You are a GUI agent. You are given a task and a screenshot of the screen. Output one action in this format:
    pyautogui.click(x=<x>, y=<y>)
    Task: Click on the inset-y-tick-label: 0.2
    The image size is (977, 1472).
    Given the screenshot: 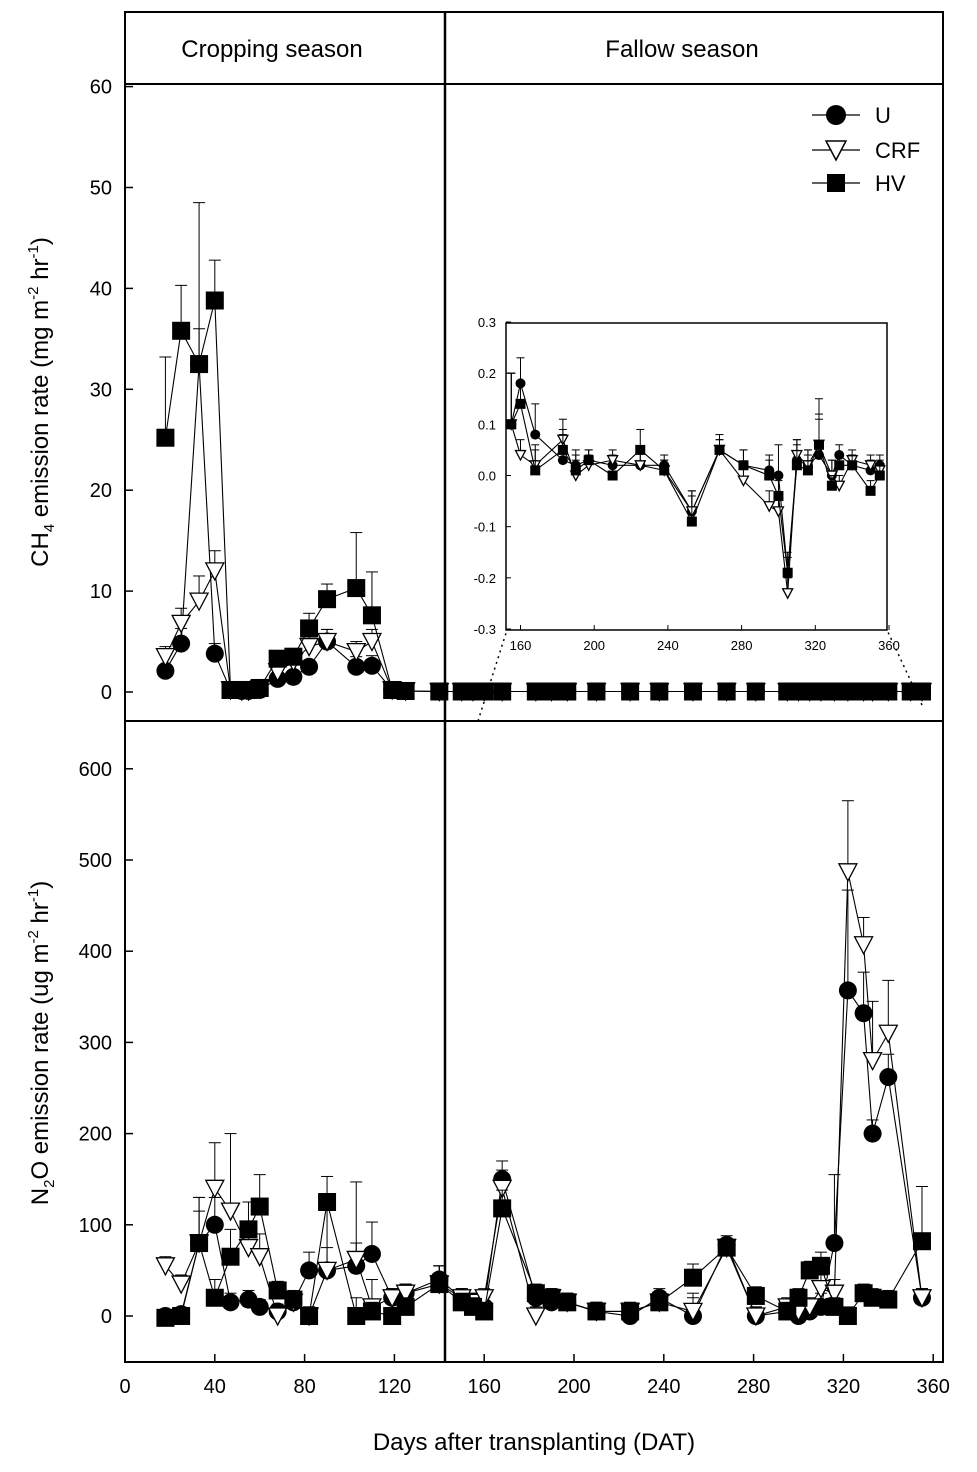 What is the action you would take?
    pyautogui.click(x=487, y=373)
    